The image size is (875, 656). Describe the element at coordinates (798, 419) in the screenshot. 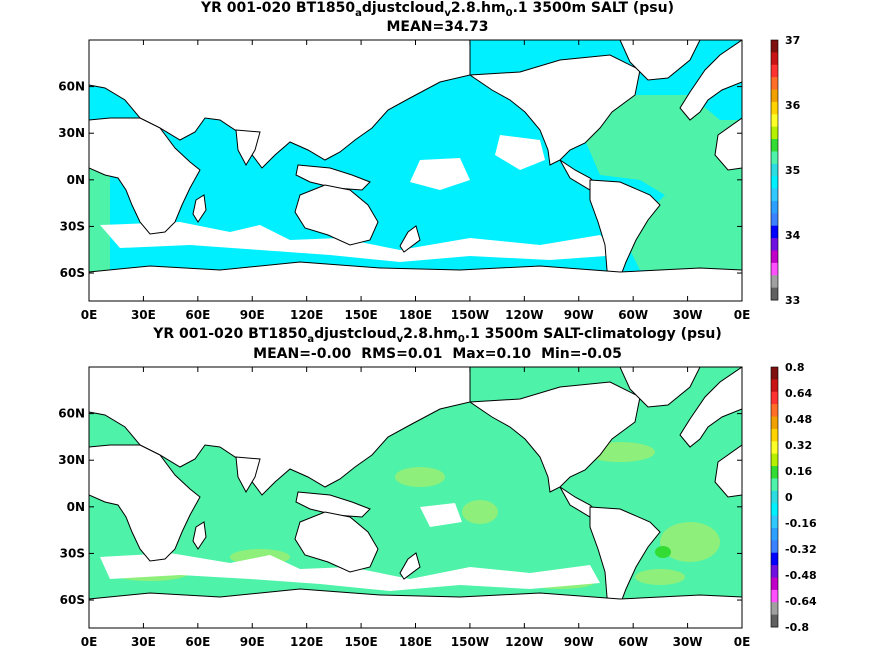

I see `colorbar-tick-label-1-2: 0.48` at that location.